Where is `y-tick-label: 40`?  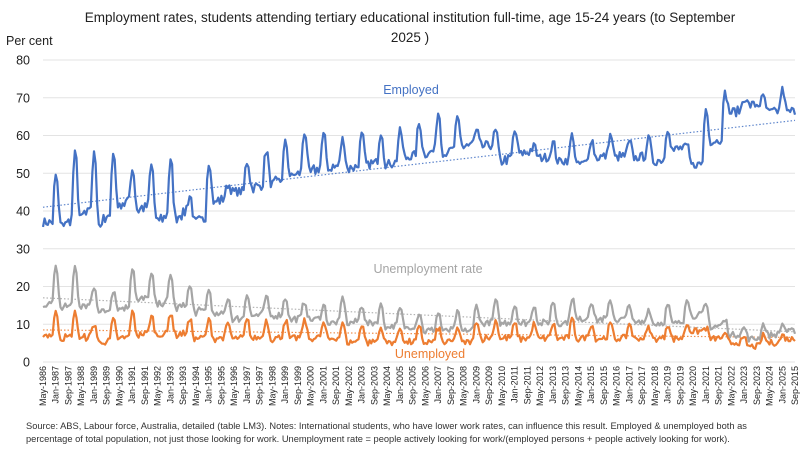
y-tick-label: 40 is located at coordinates (23, 212).